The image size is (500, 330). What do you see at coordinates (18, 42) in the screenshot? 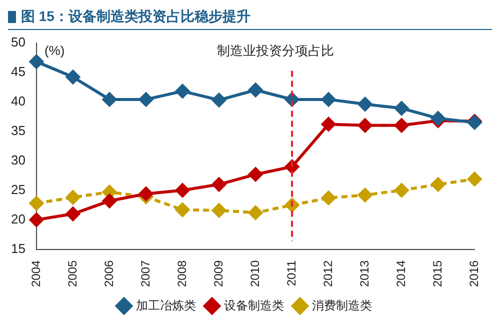
I see `y-tick-label: 50` at bounding box center [18, 42].